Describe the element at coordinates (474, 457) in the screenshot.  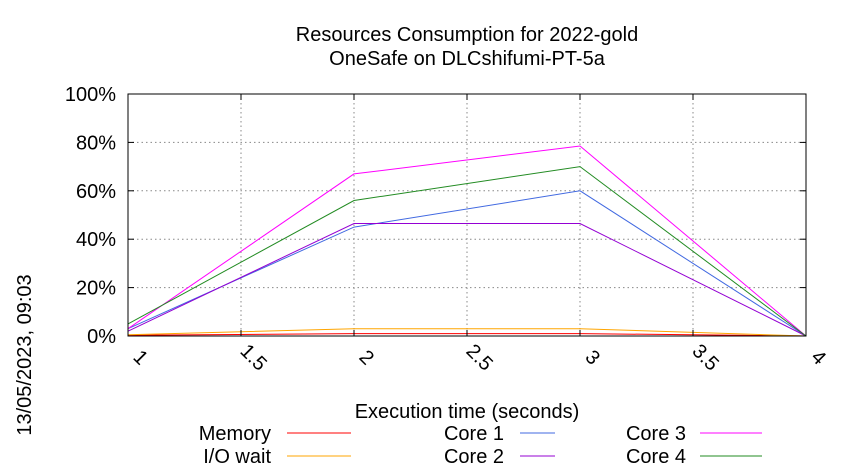
I see `legend-label-core-2: Core 2` at that location.